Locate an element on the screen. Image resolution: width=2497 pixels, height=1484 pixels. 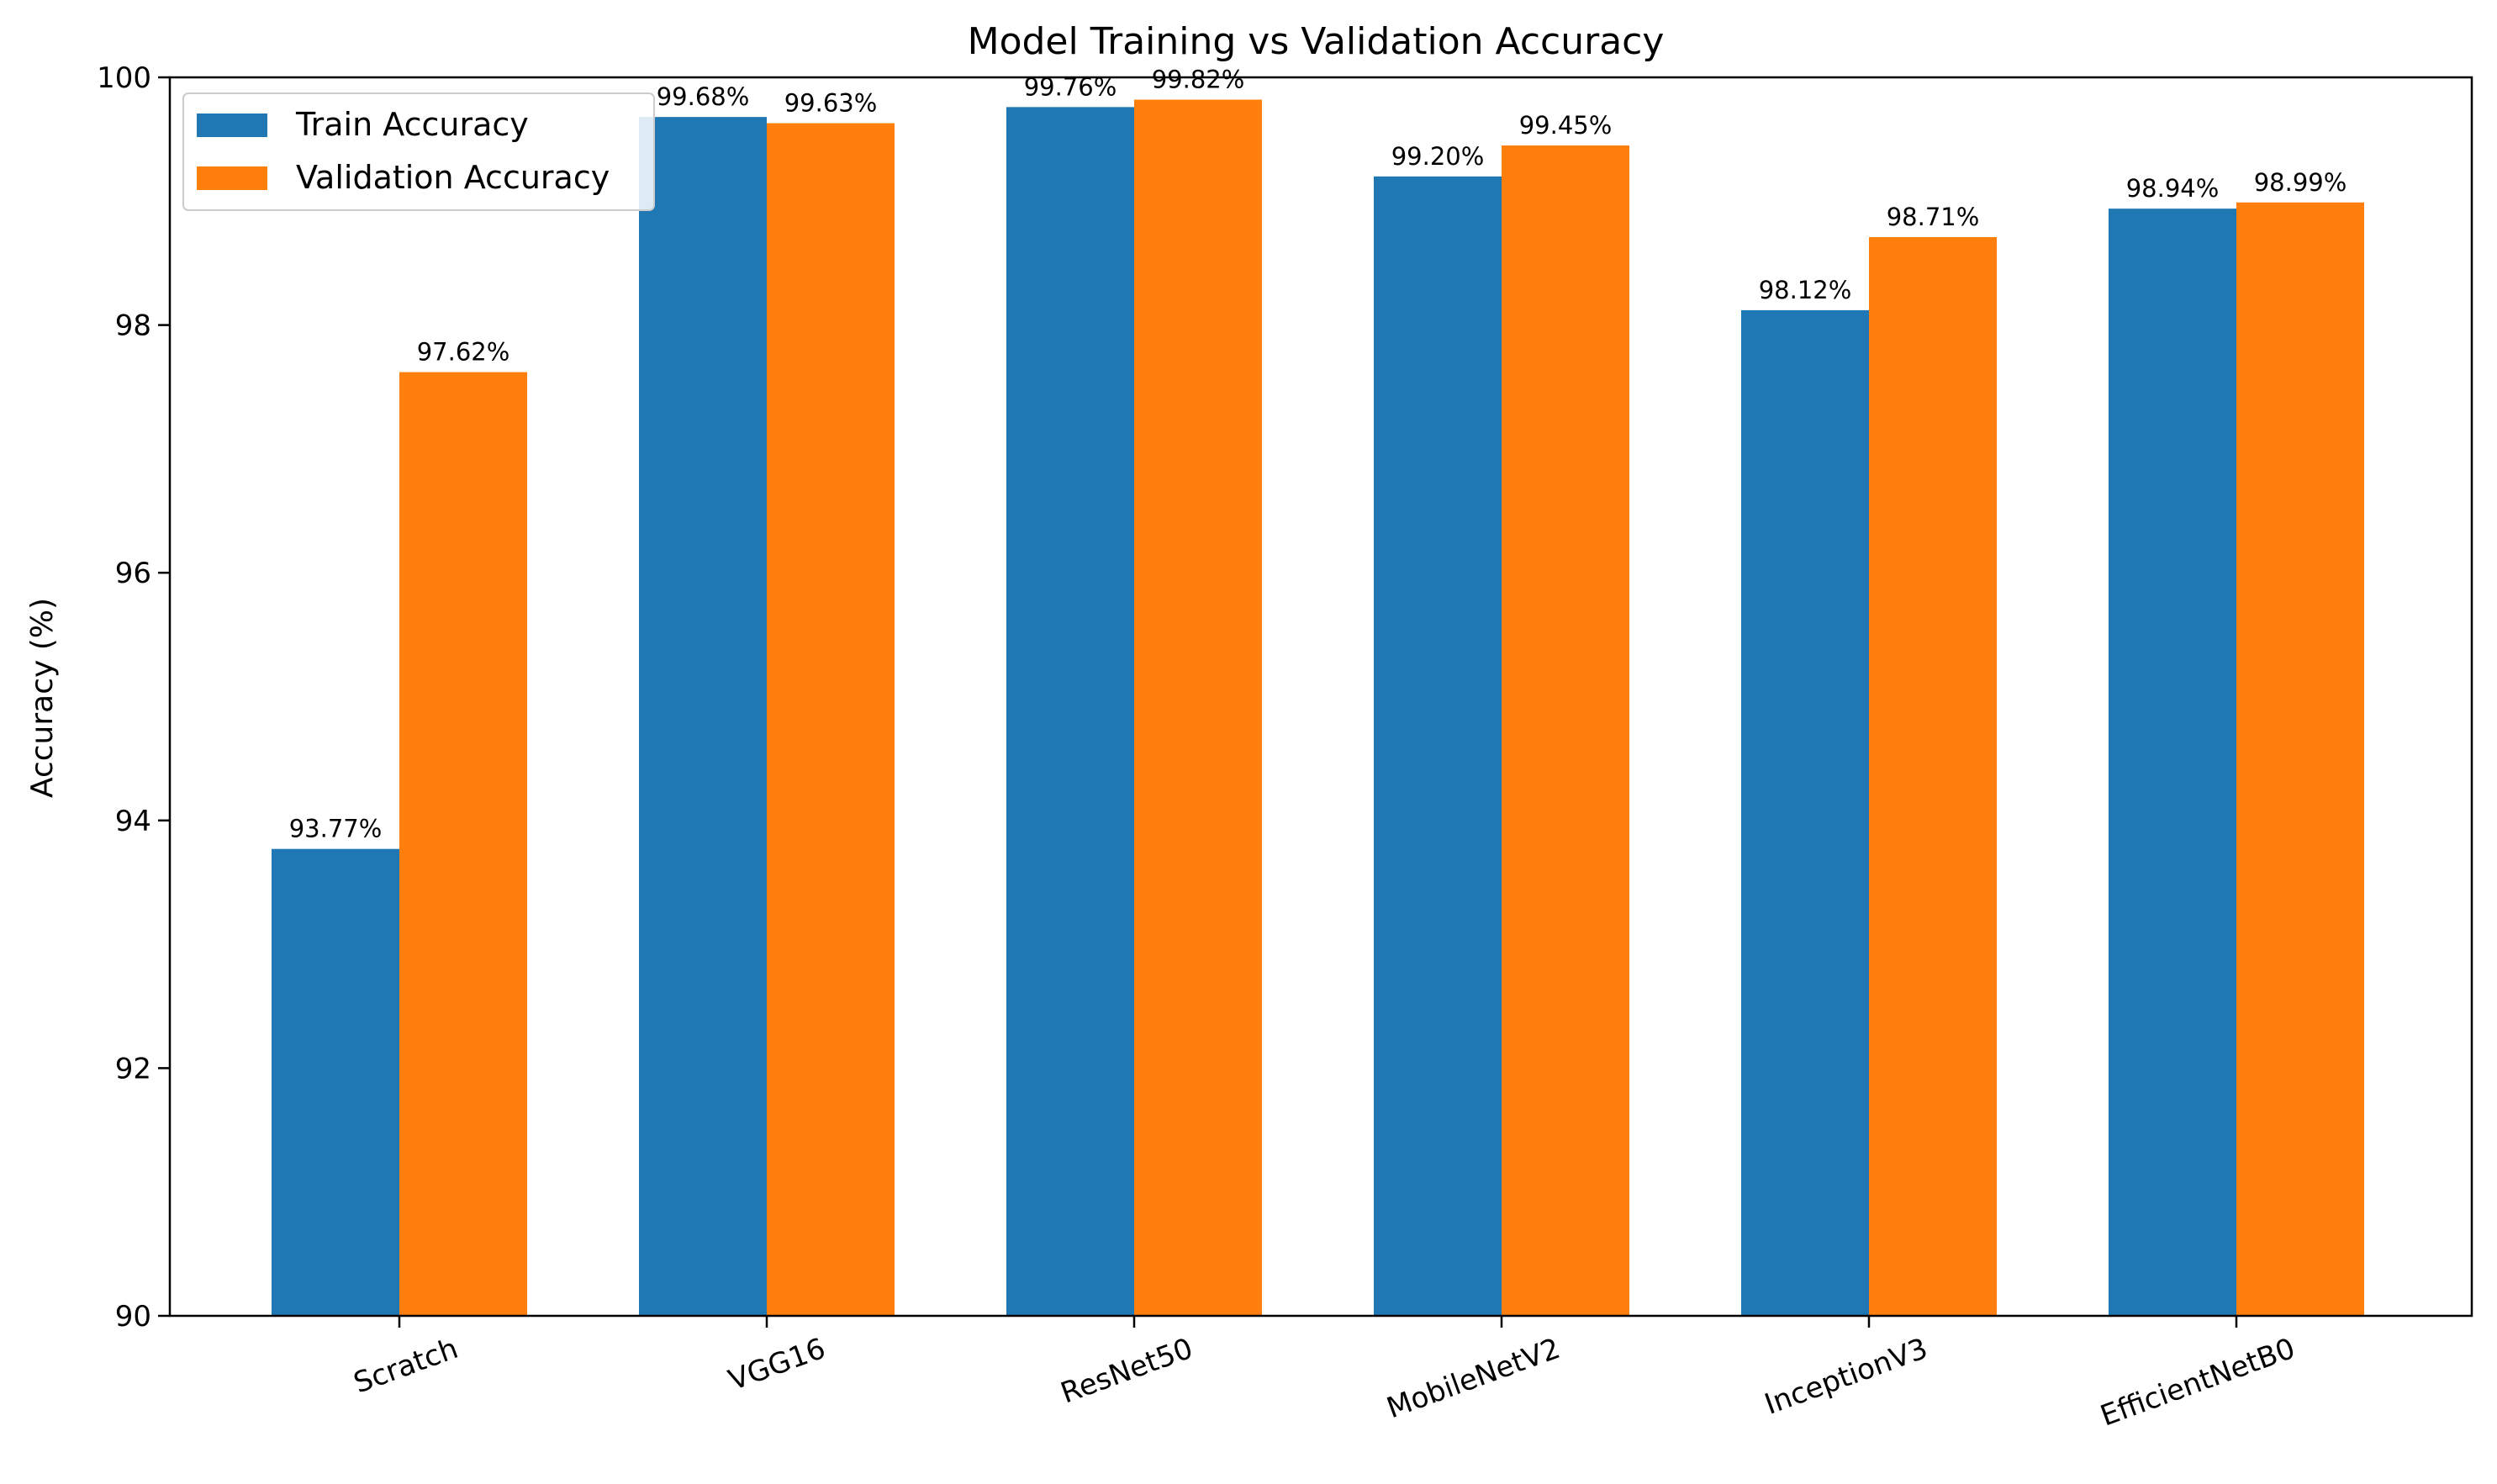
data-label: 99.68% is located at coordinates (703, 96).